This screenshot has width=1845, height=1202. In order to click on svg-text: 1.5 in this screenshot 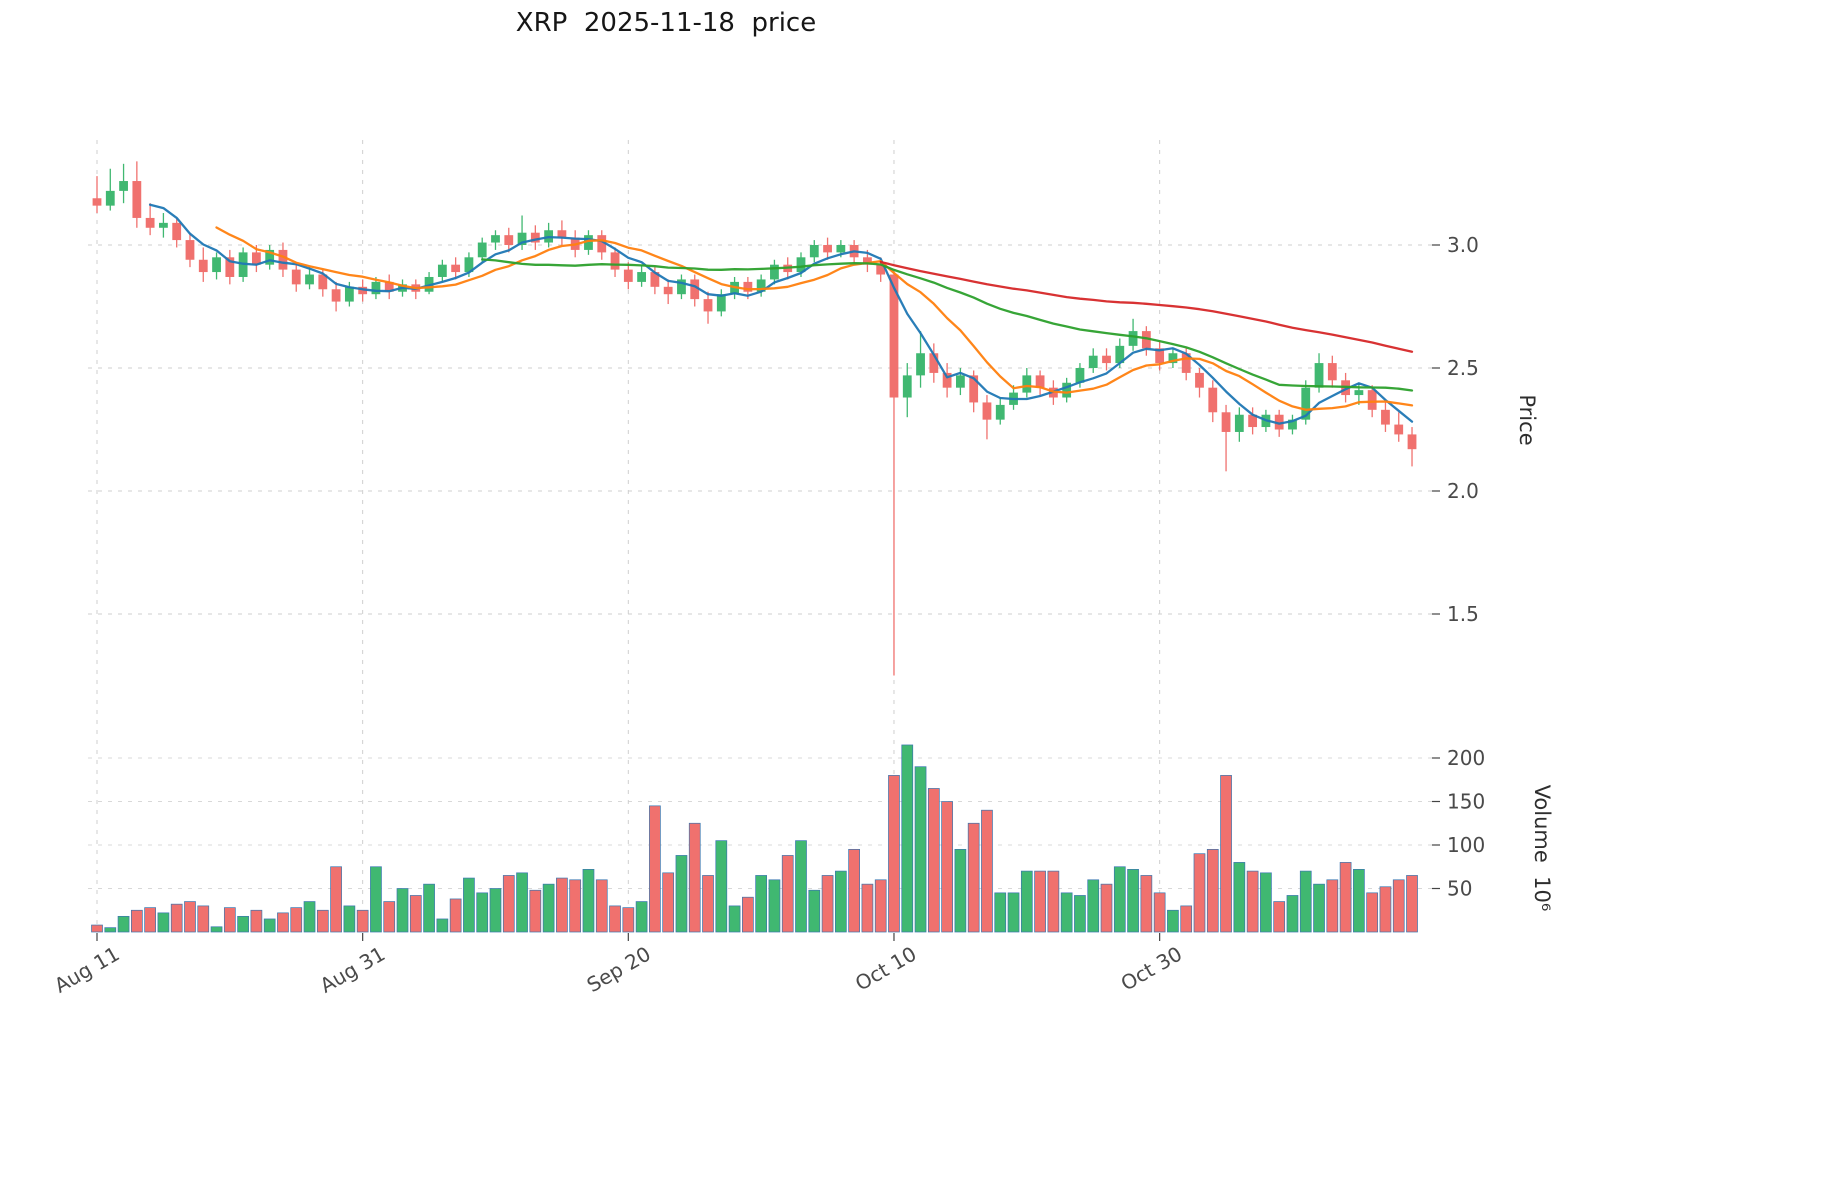, I will do `click(1463, 614)`.